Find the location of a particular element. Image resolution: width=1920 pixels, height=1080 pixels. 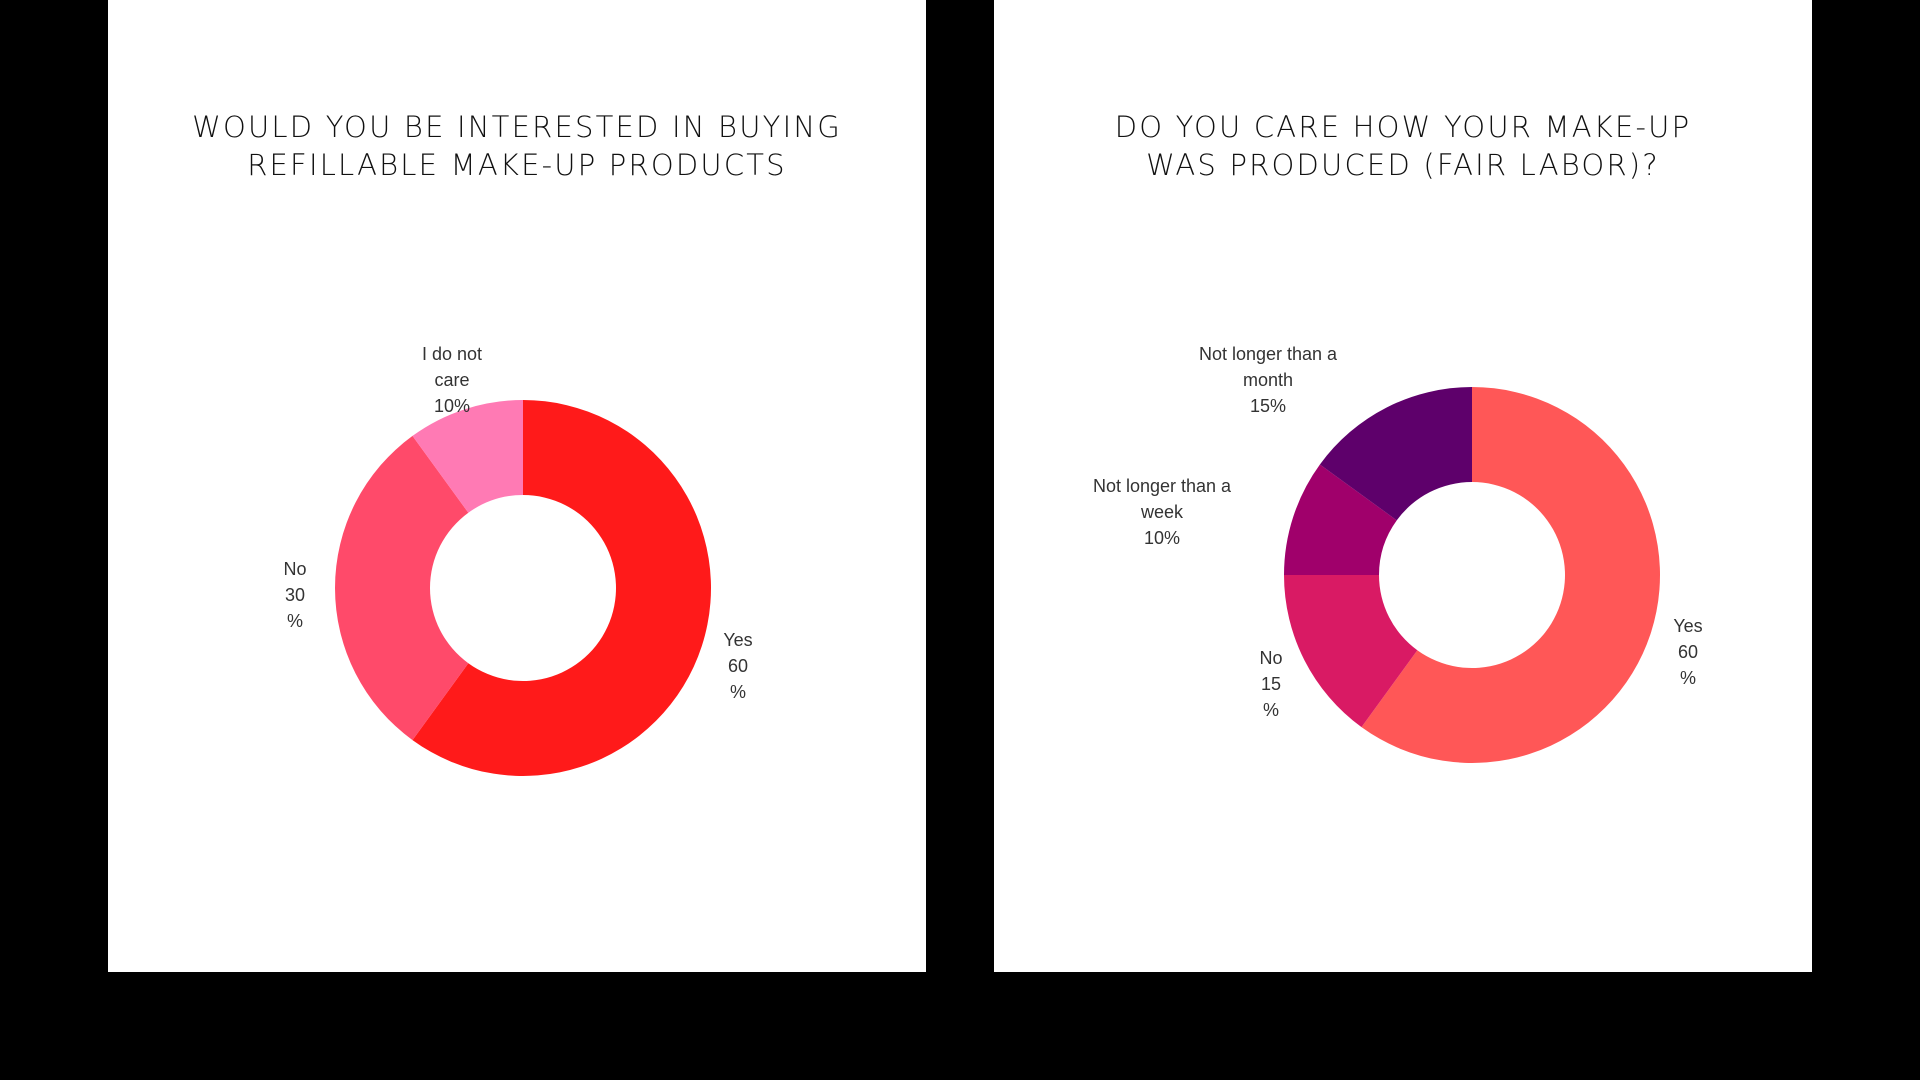

slice-label-line: I do not is located at coordinates (452, 354).